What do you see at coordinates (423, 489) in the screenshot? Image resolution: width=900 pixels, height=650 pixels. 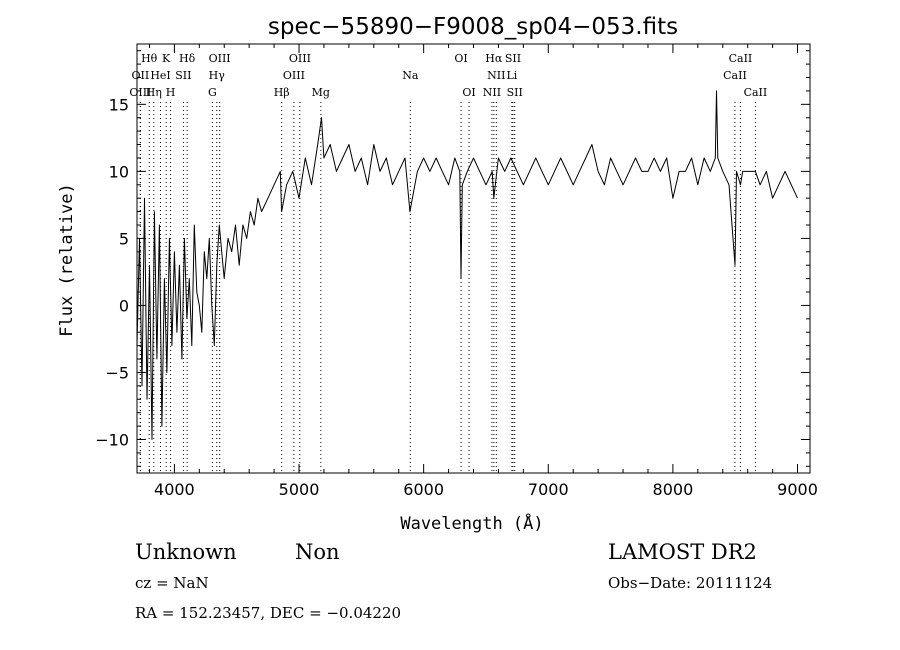 I see `x-tick-label: 6000` at bounding box center [423, 489].